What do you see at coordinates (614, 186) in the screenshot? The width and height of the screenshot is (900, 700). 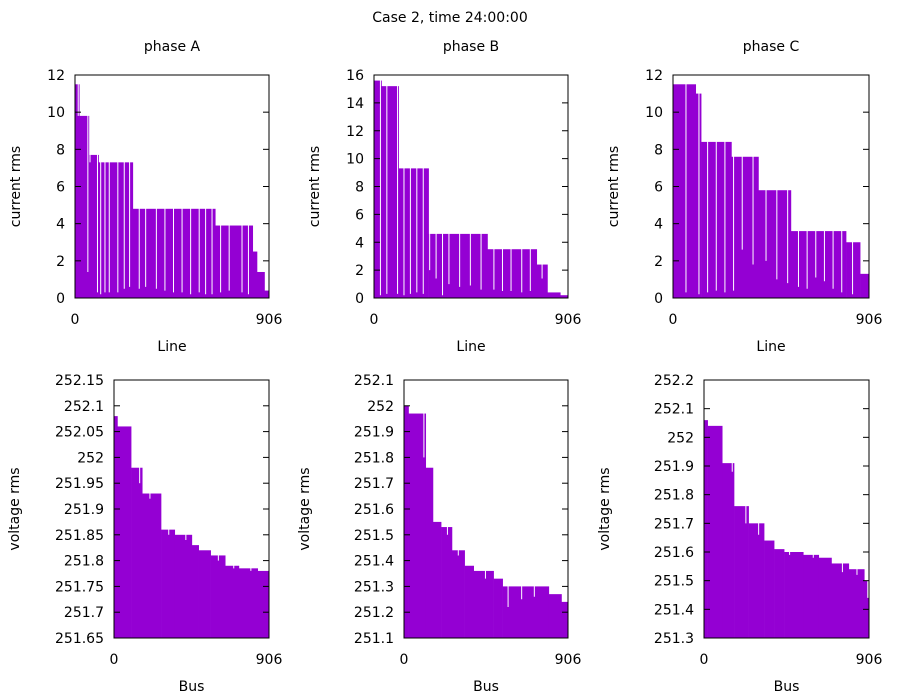 I see `y-axis-label: current rms` at bounding box center [614, 186].